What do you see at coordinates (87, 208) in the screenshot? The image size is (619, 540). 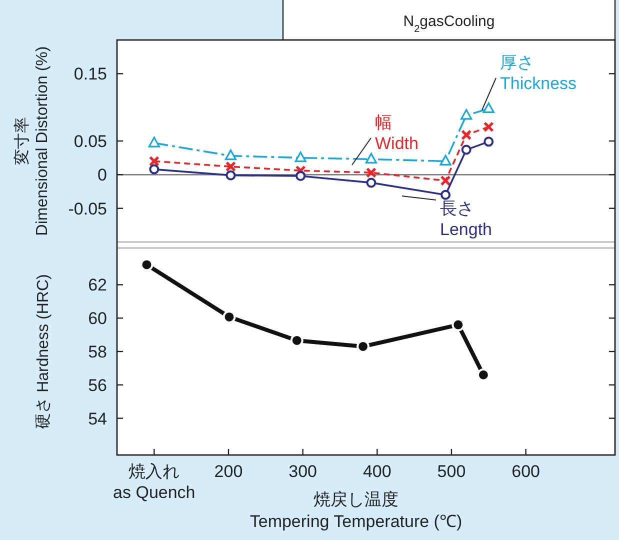 I see `y-tick-label: -0.05` at bounding box center [87, 208].